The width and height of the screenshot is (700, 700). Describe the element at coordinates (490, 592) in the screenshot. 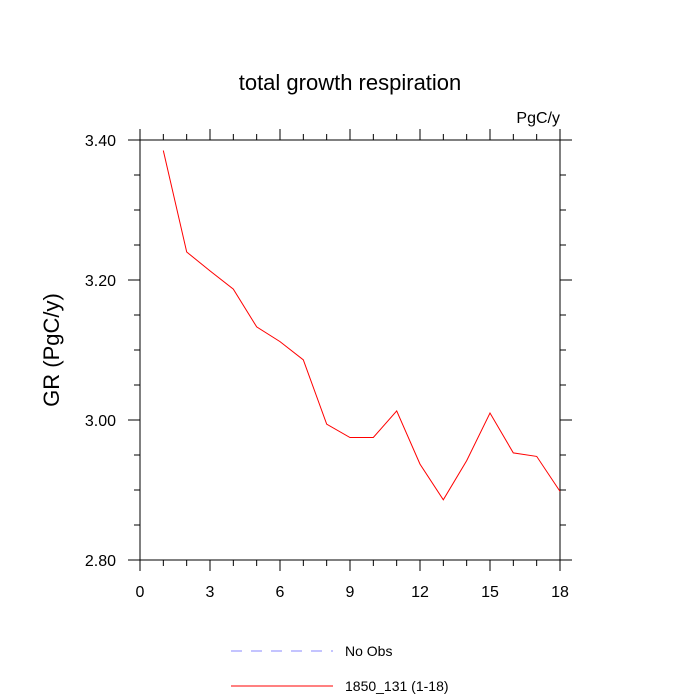

I see `x-tick-label: 15` at that location.